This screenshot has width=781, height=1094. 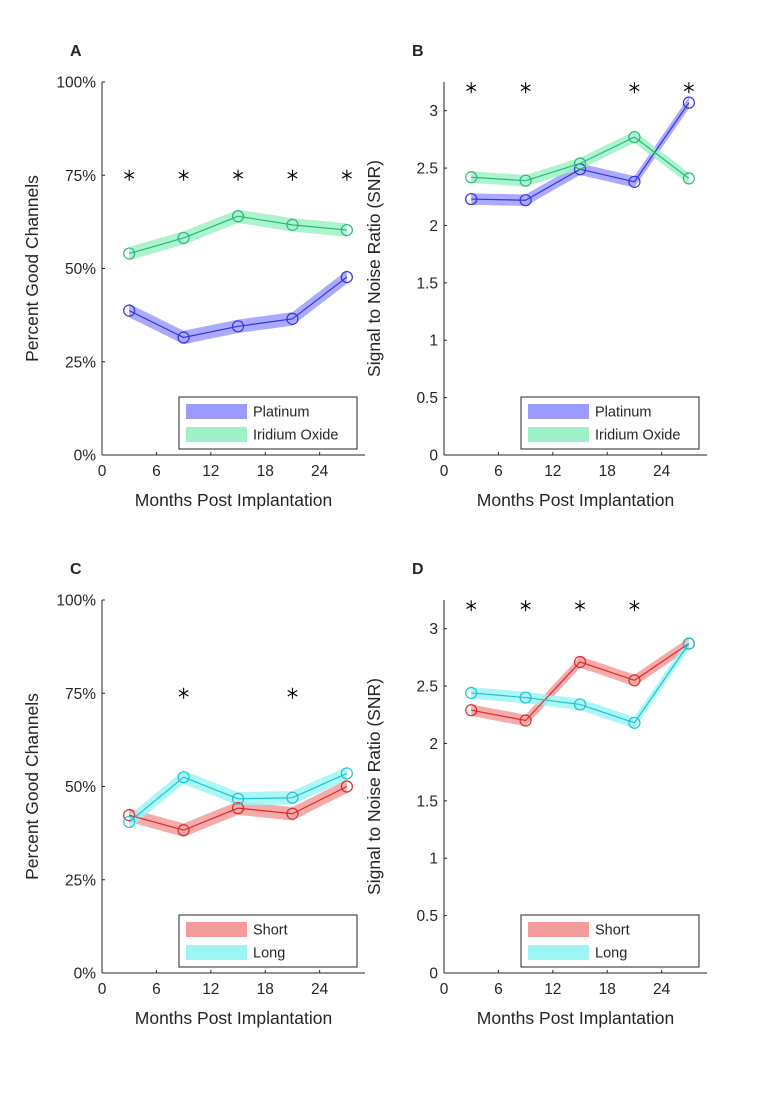 I want to click on series-band-platinum, so click(x=580, y=151).